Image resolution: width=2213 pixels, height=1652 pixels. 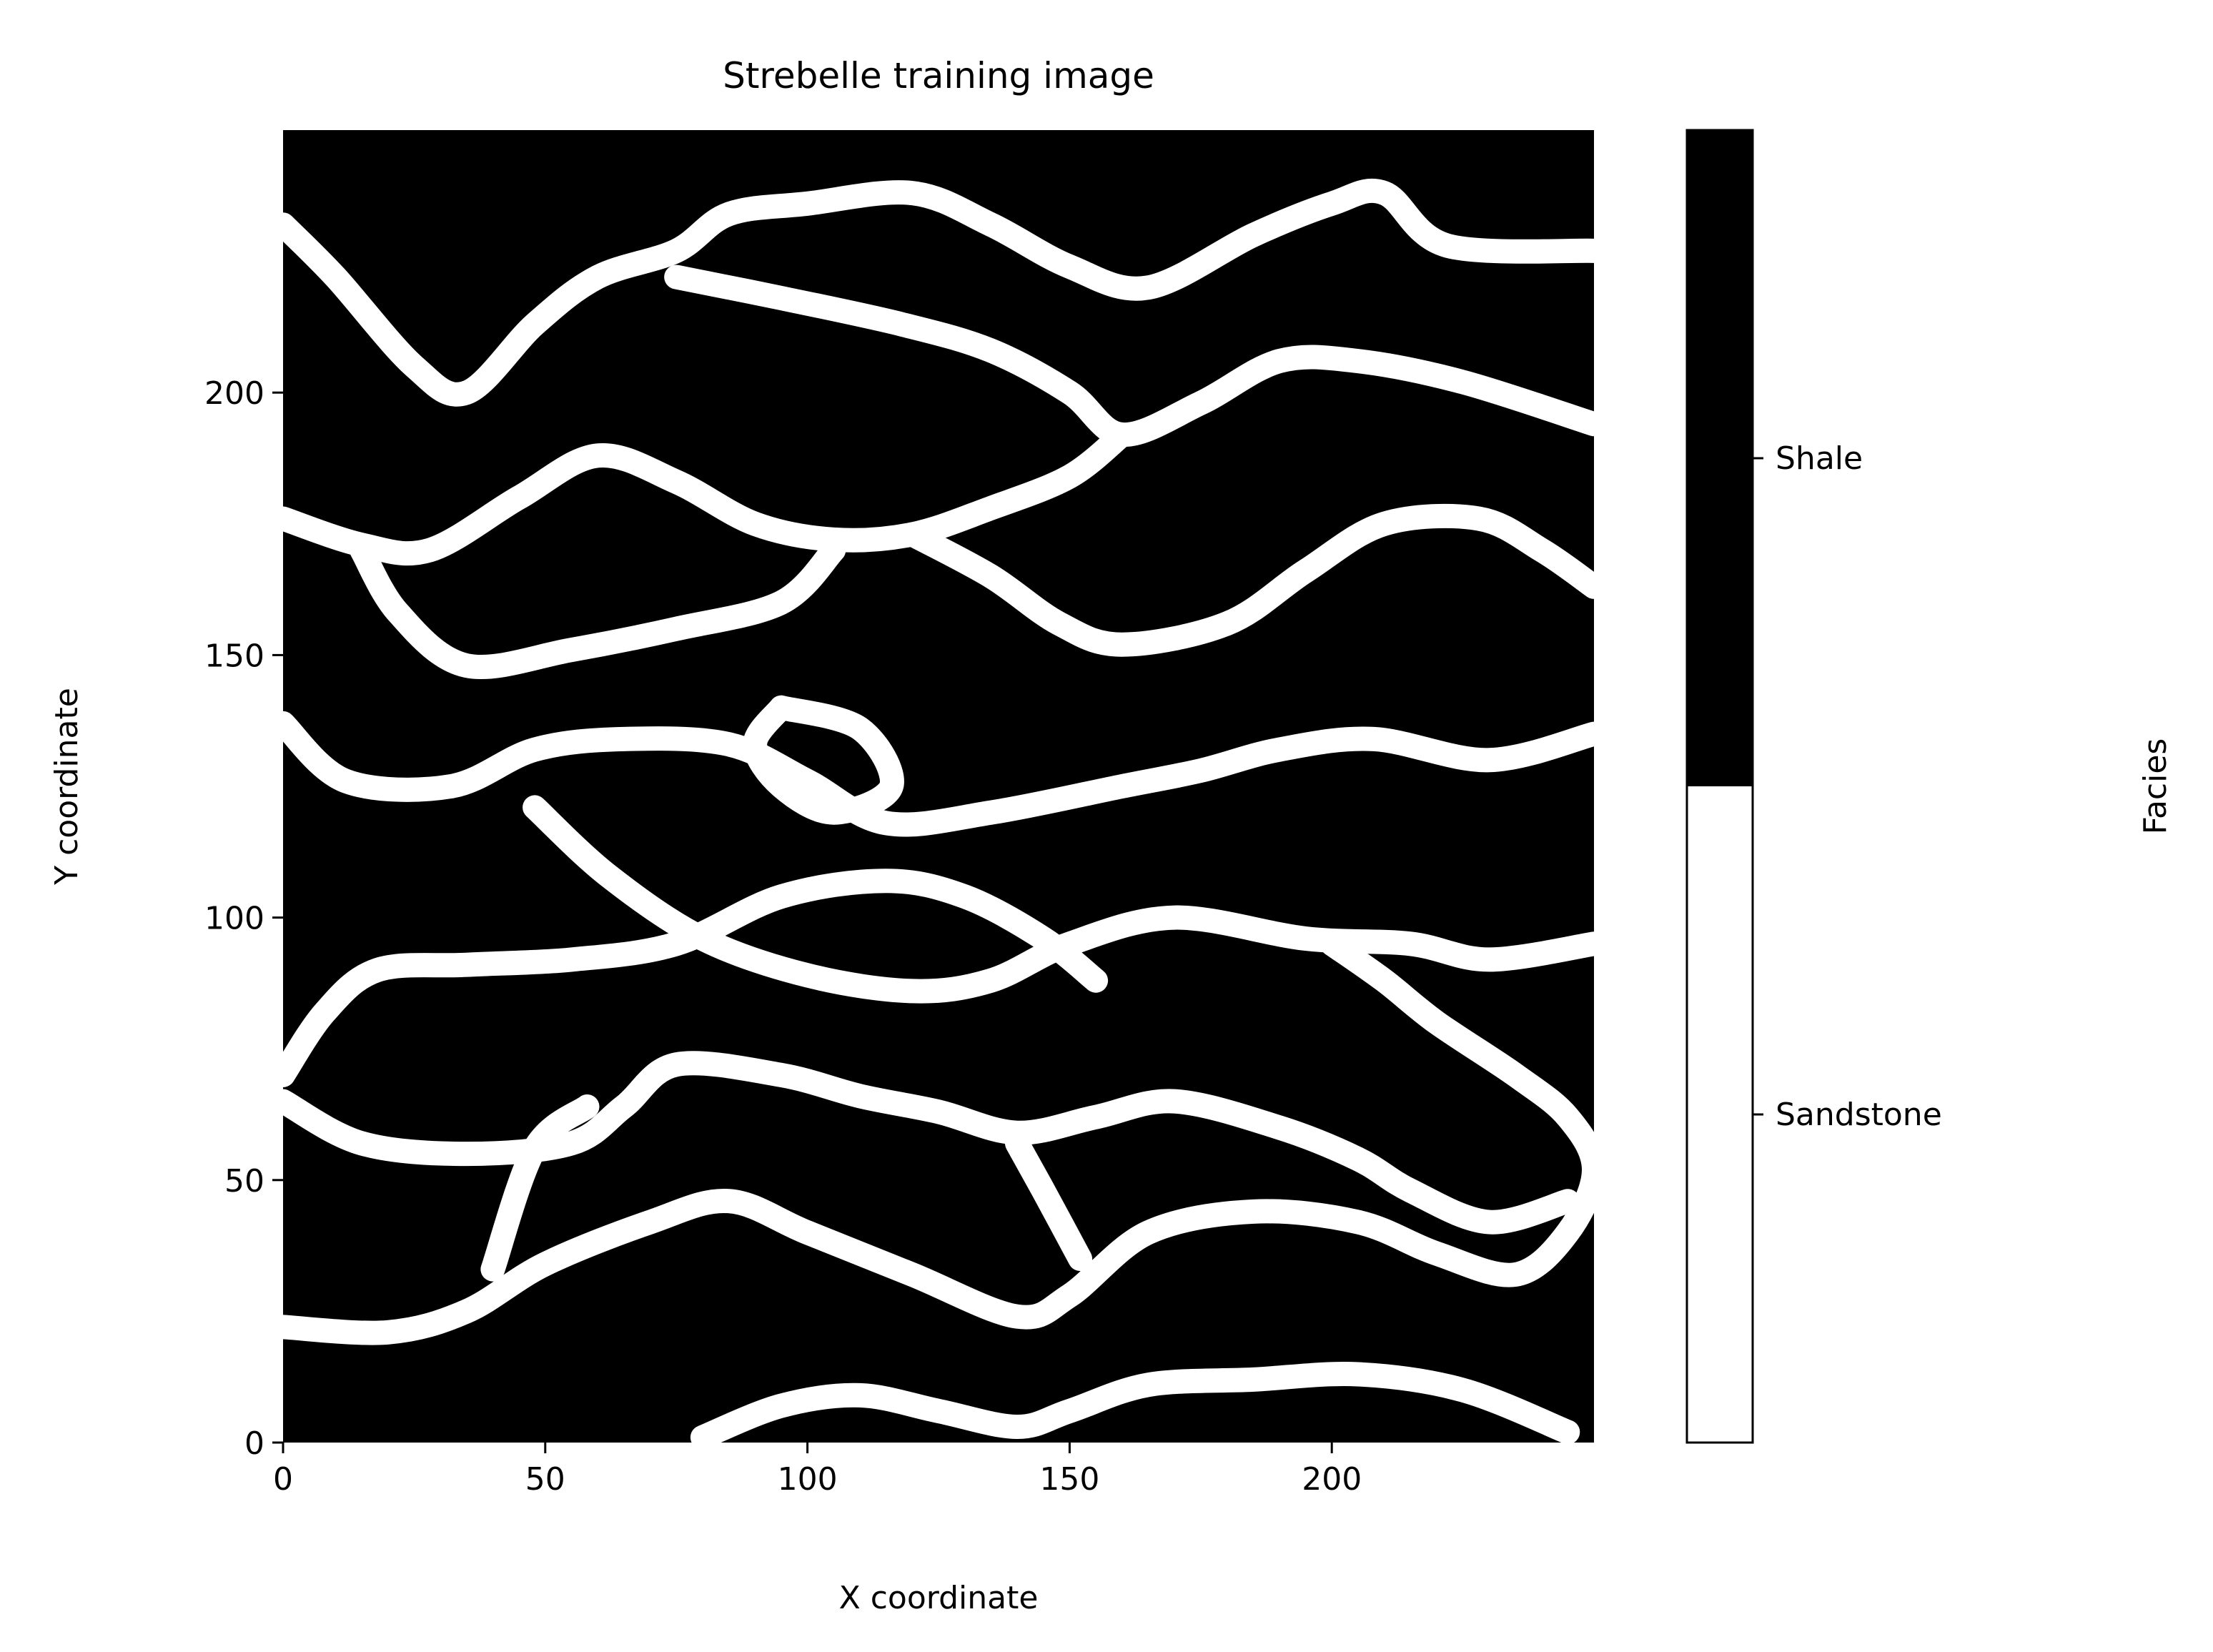 I want to click on colorbar-label-sandstone: Sandstone, so click(x=1859, y=1115).